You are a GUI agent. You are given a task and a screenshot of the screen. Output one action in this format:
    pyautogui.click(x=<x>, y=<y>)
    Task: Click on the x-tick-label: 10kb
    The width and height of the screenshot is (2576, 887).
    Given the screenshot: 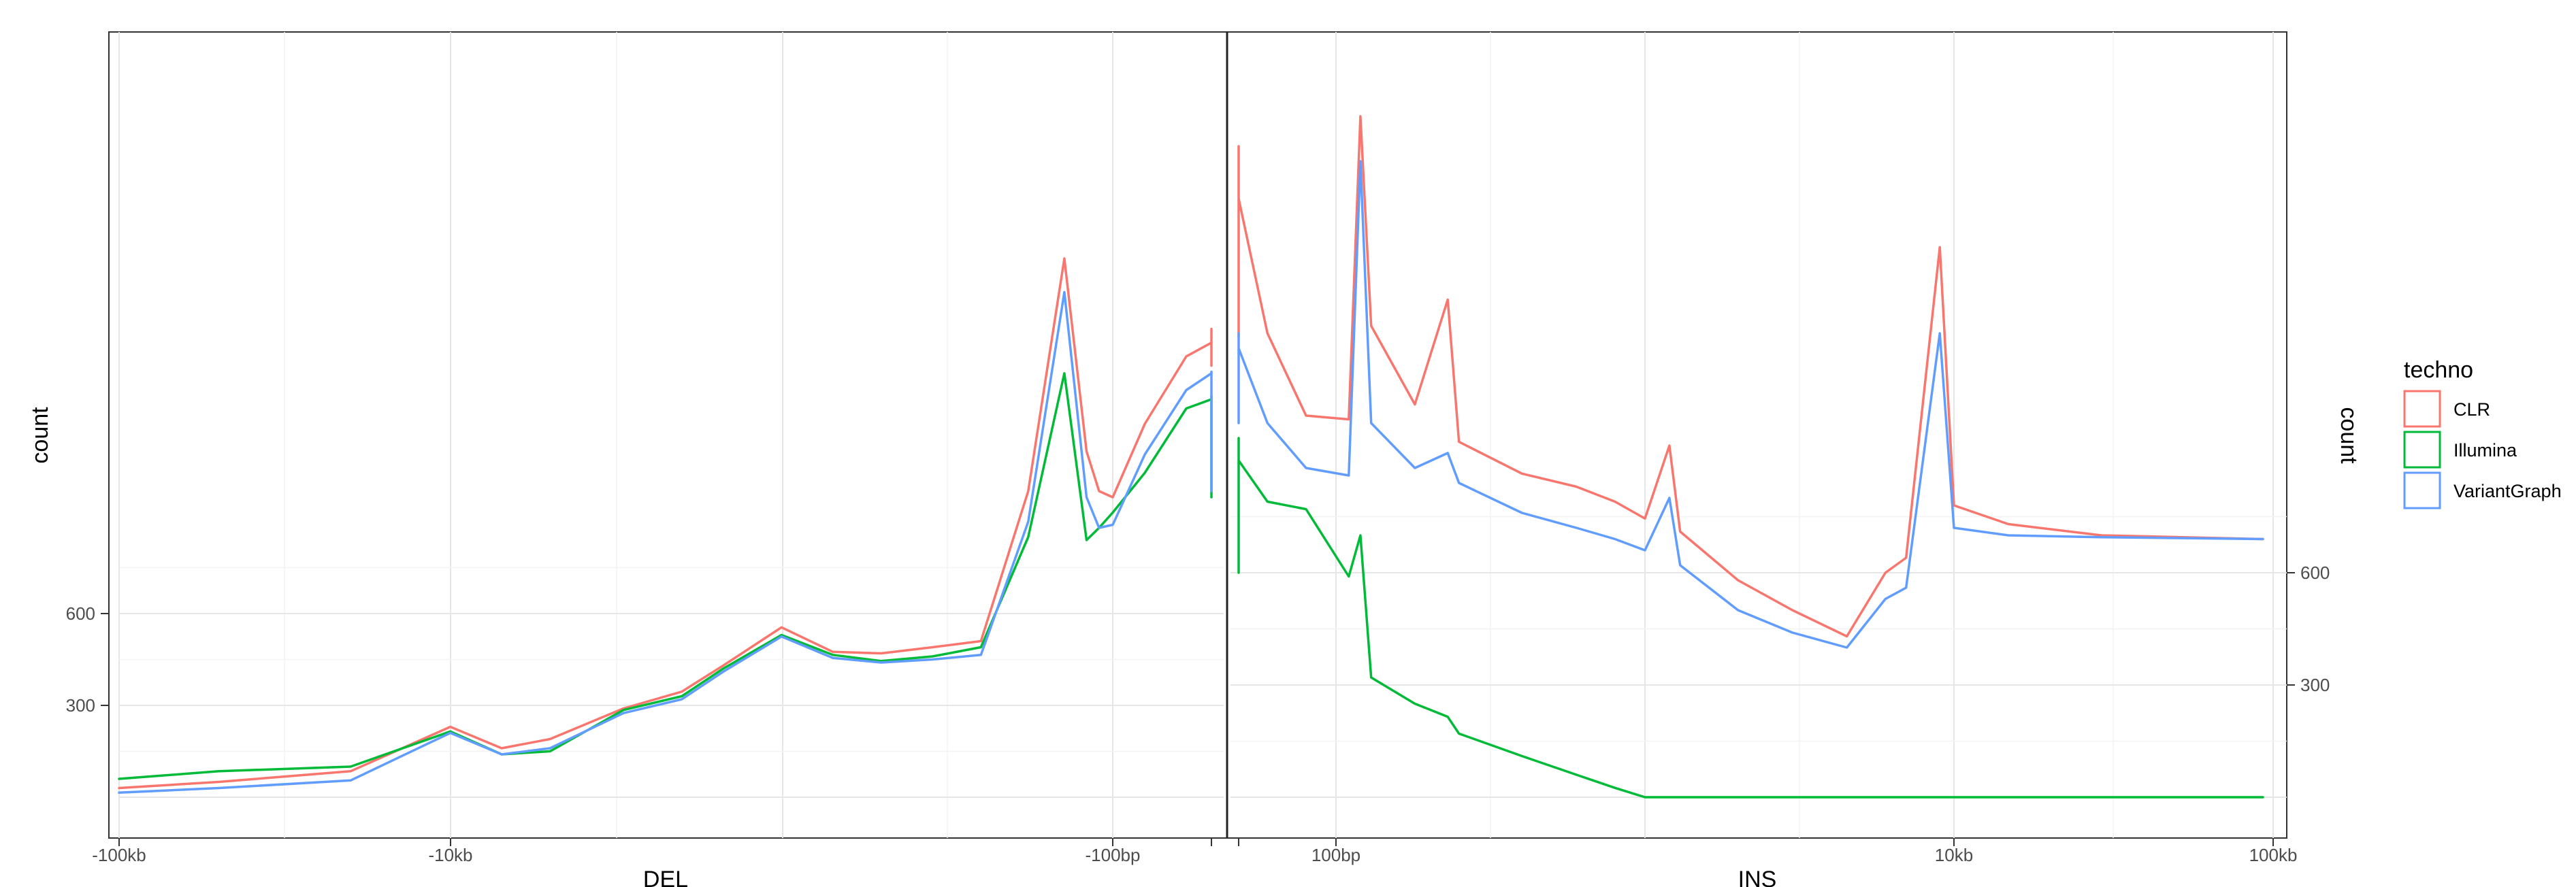 What is the action you would take?
    pyautogui.click(x=1954, y=855)
    